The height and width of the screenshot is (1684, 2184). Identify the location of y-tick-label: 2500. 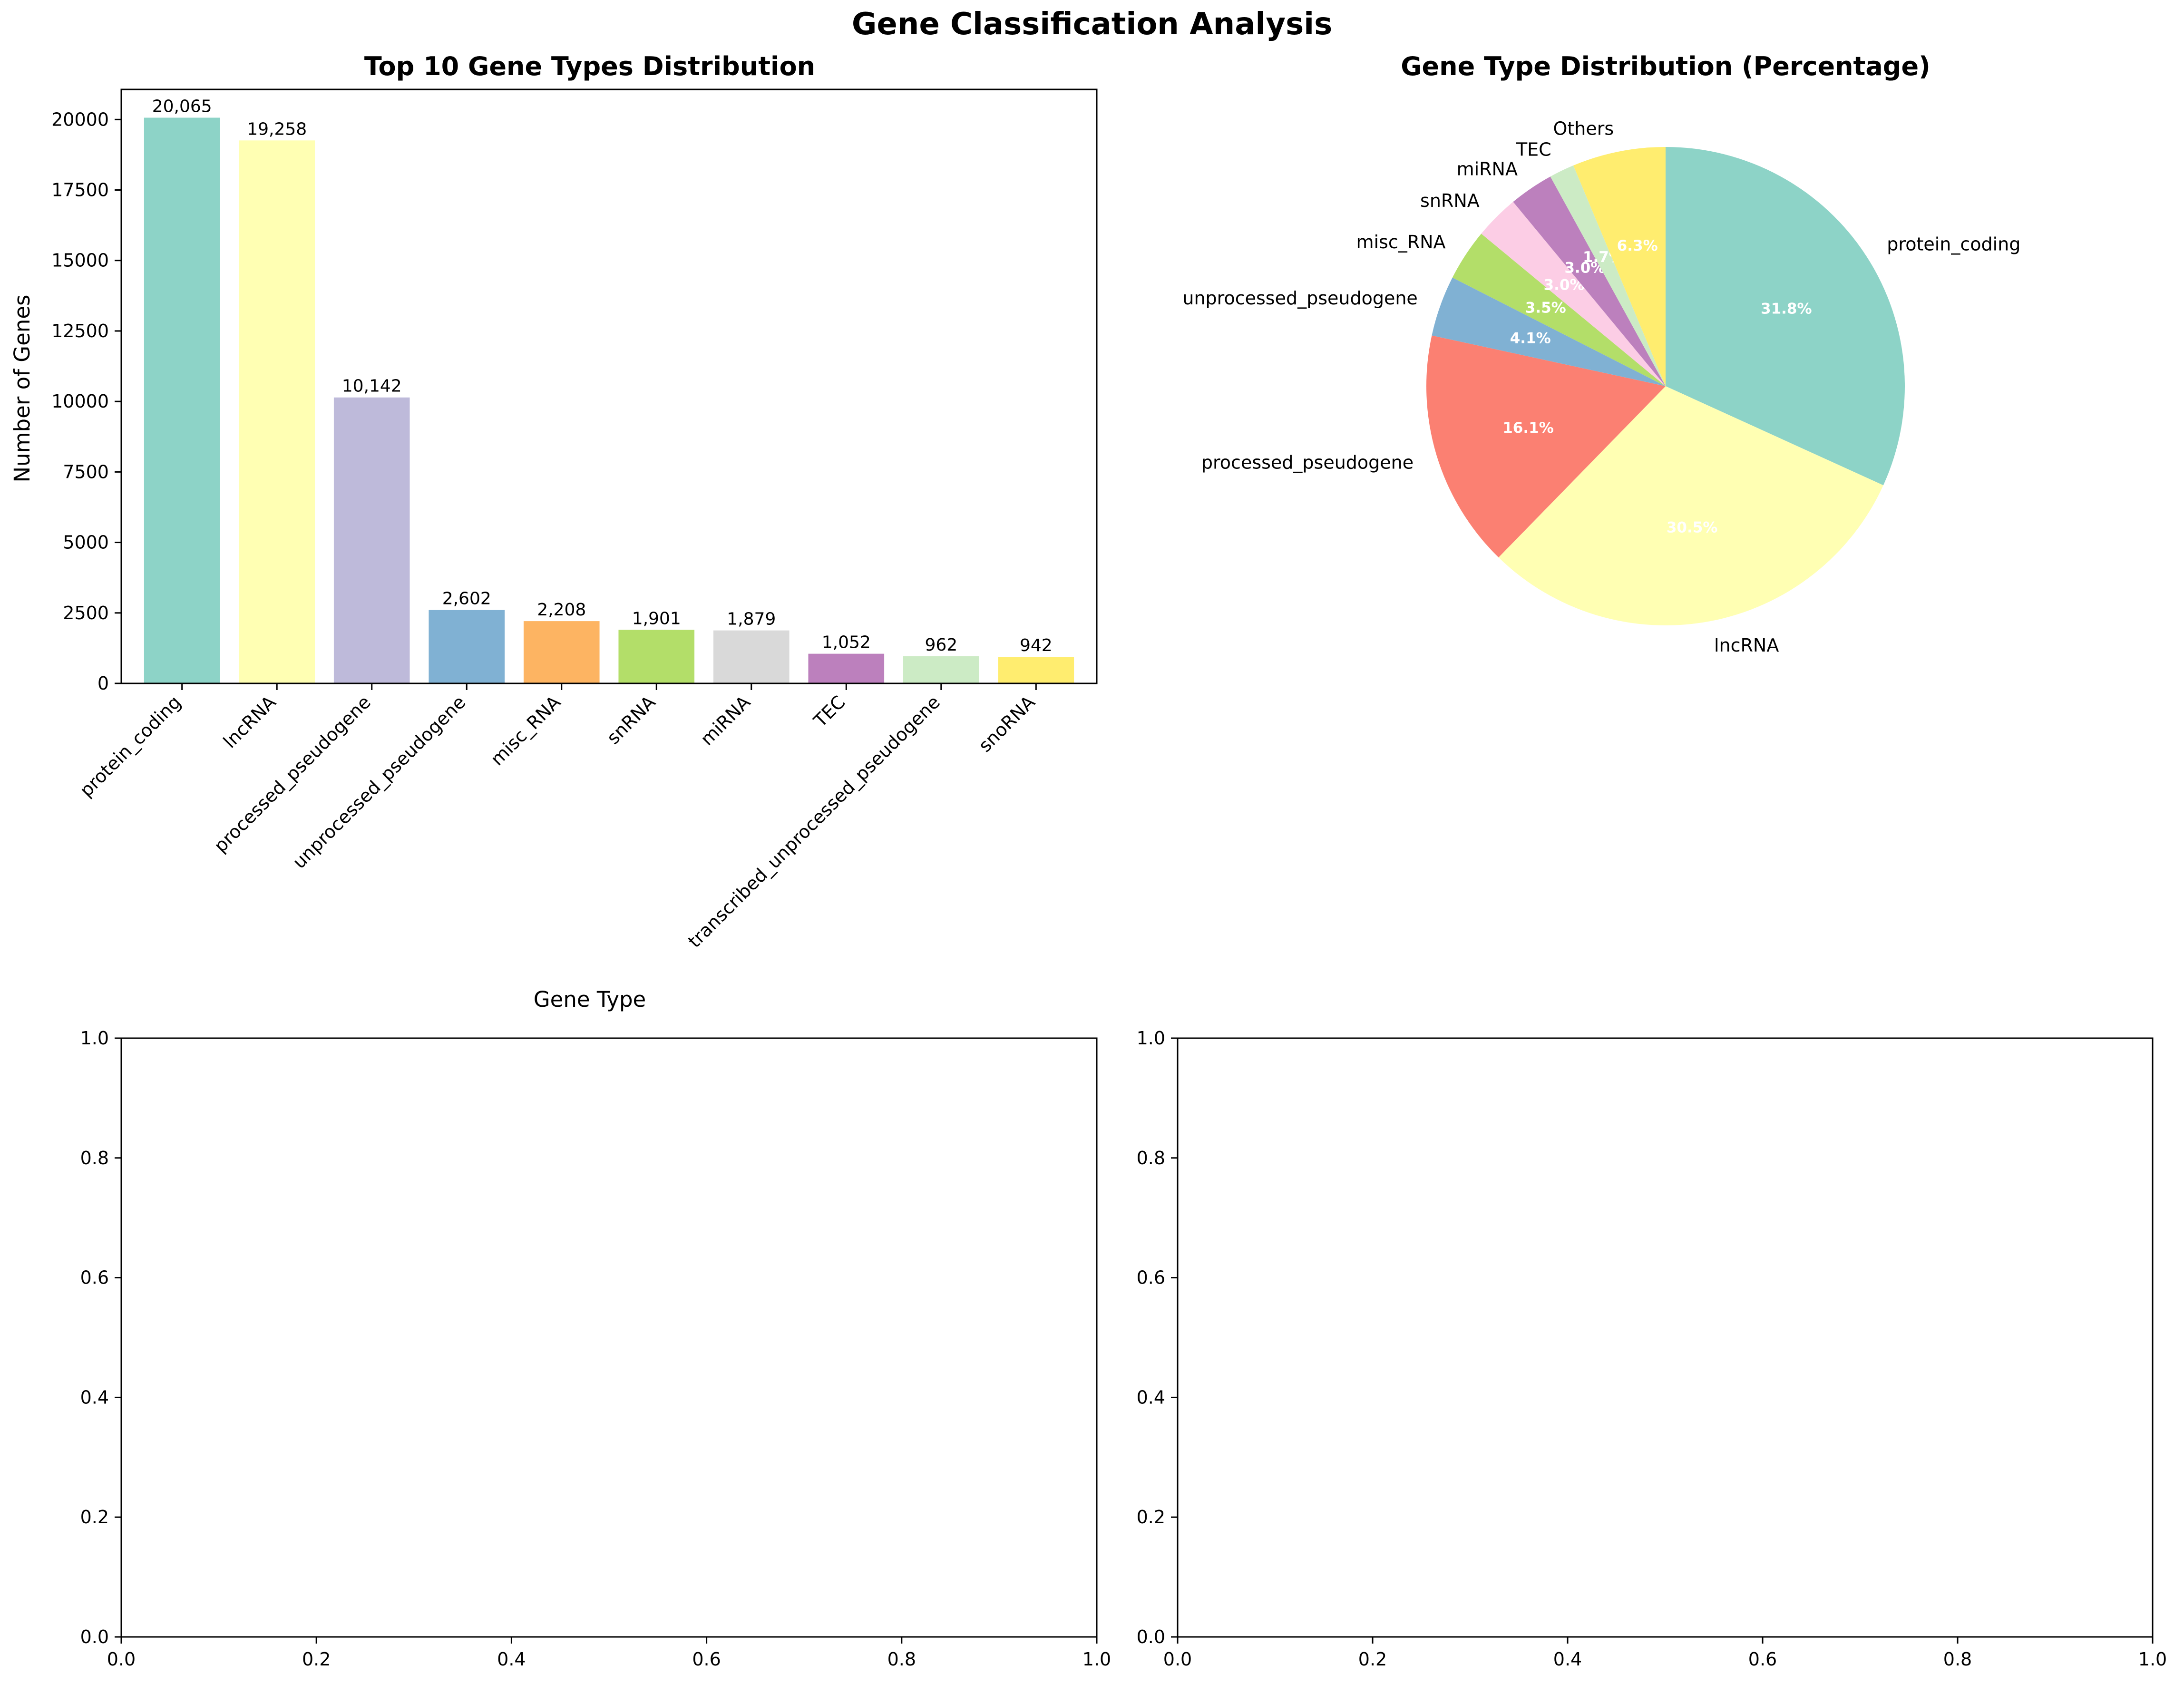
(86, 613).